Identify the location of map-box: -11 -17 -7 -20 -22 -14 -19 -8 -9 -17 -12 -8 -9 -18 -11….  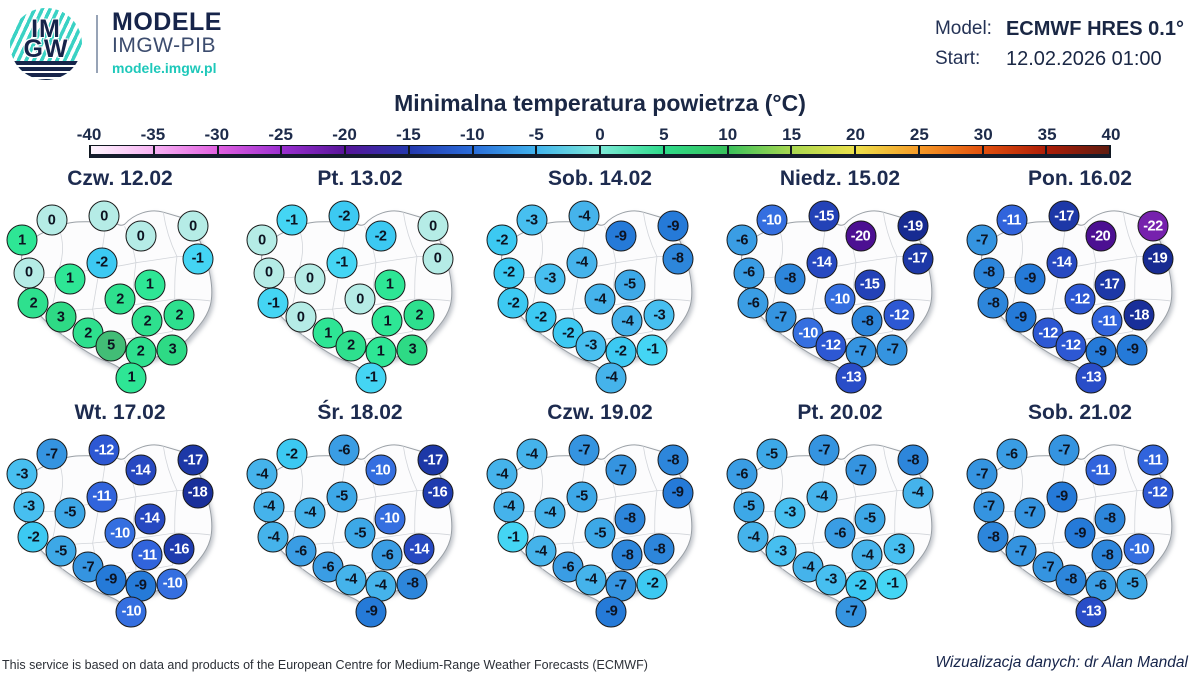
(1080, 295).